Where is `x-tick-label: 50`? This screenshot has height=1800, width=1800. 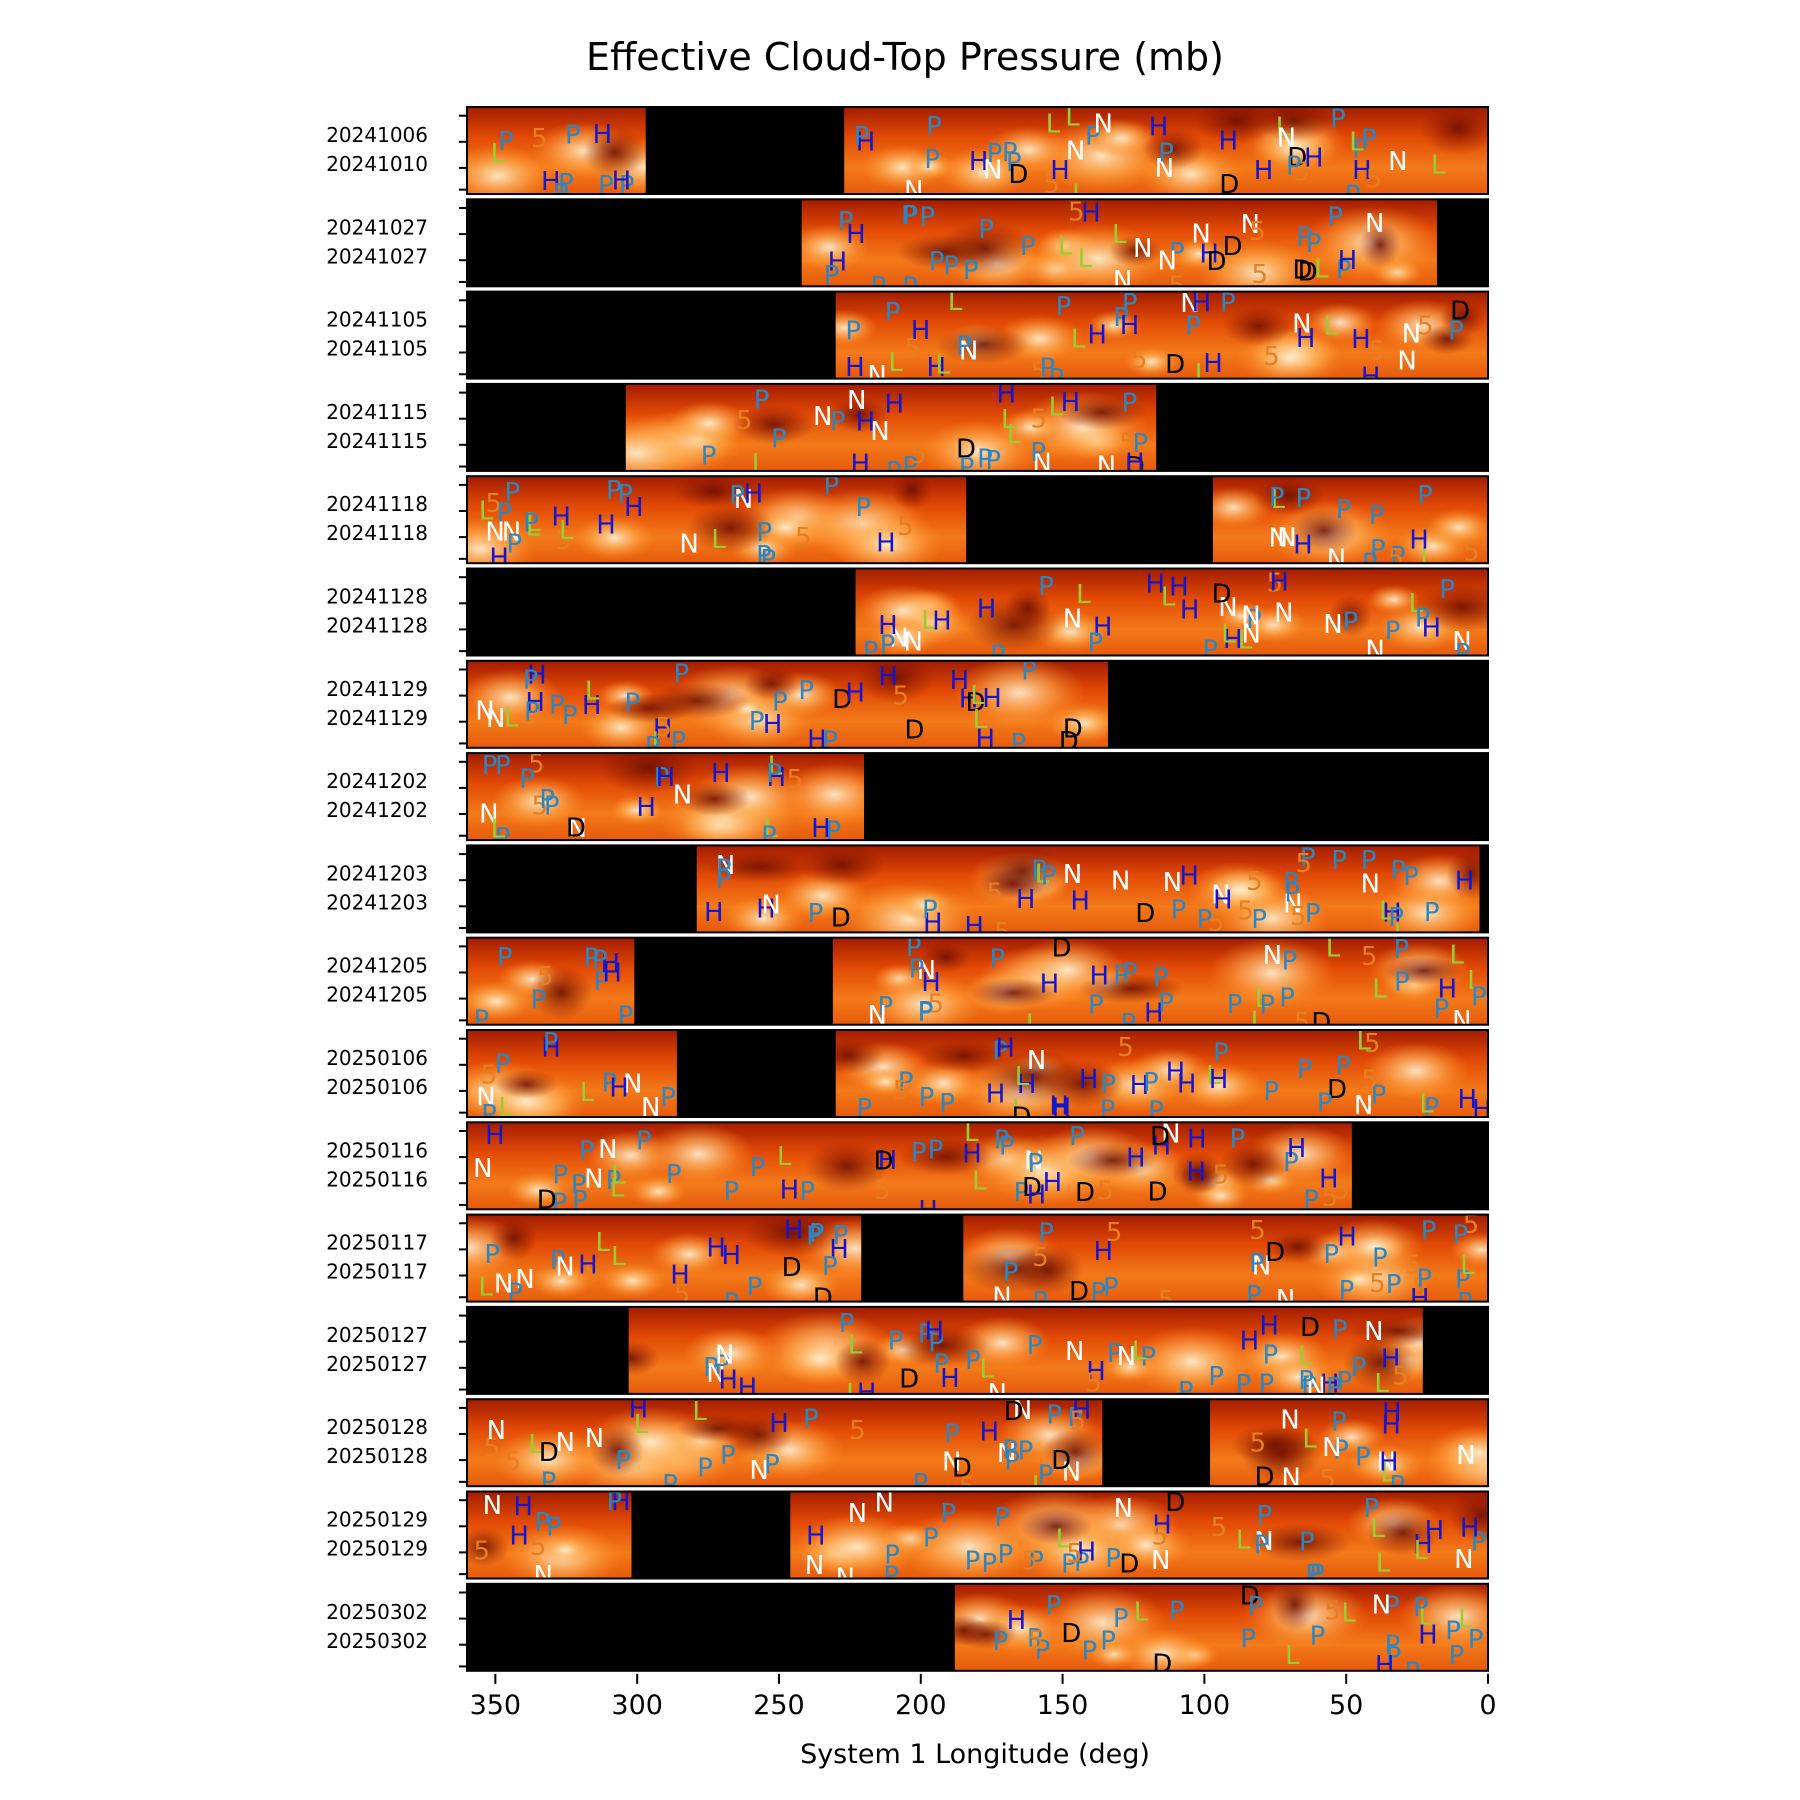 x-tick-label: 50 is located at coordinates (1346, 1705).